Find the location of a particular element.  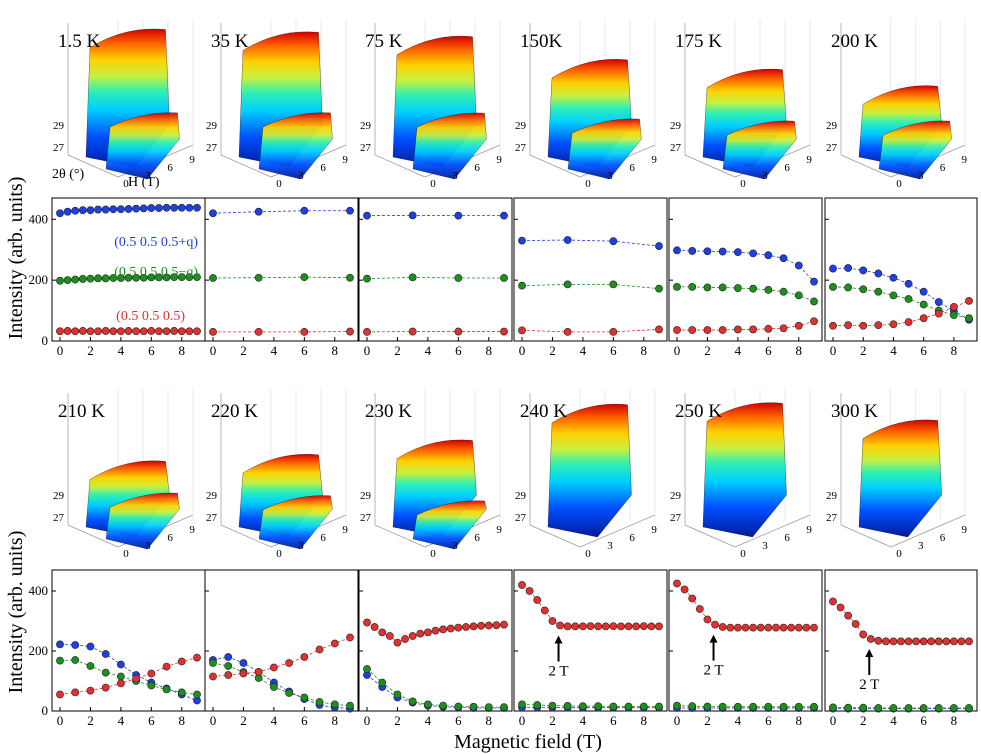

surface-ridge-front is located at coordinates (295, 146).